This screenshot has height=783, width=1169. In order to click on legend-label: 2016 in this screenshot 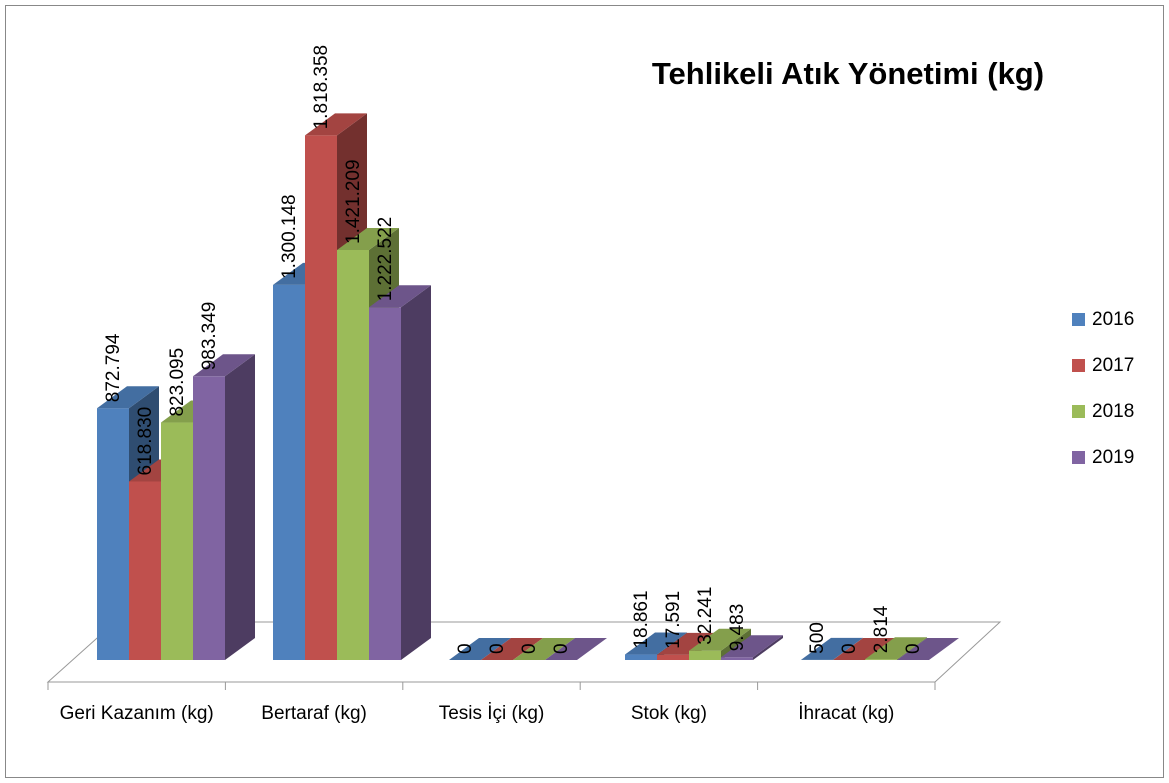, I will do `click(1113, 319)`.